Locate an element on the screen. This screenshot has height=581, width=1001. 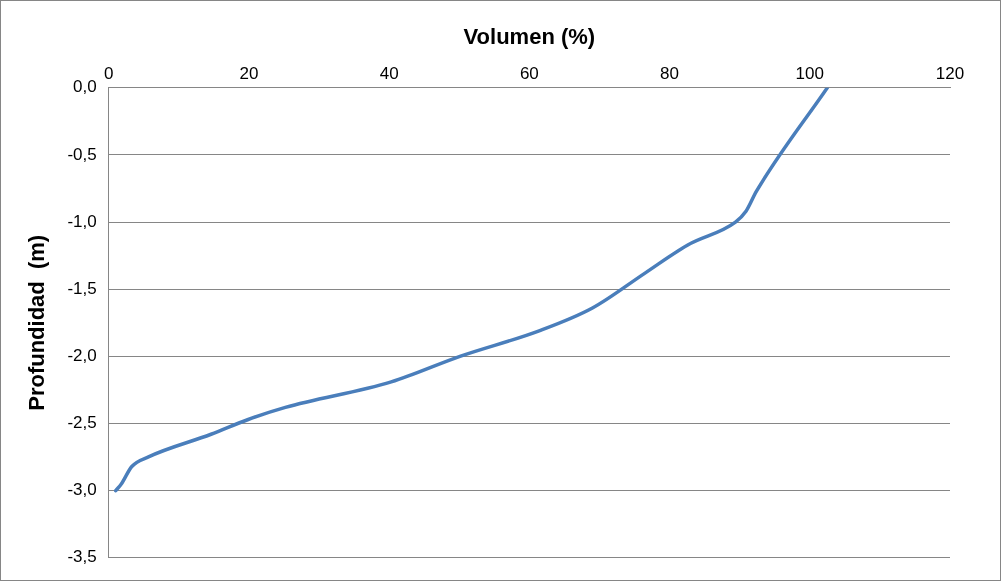
y-tick-label: -2,0 is located at coordinates (82, 356).